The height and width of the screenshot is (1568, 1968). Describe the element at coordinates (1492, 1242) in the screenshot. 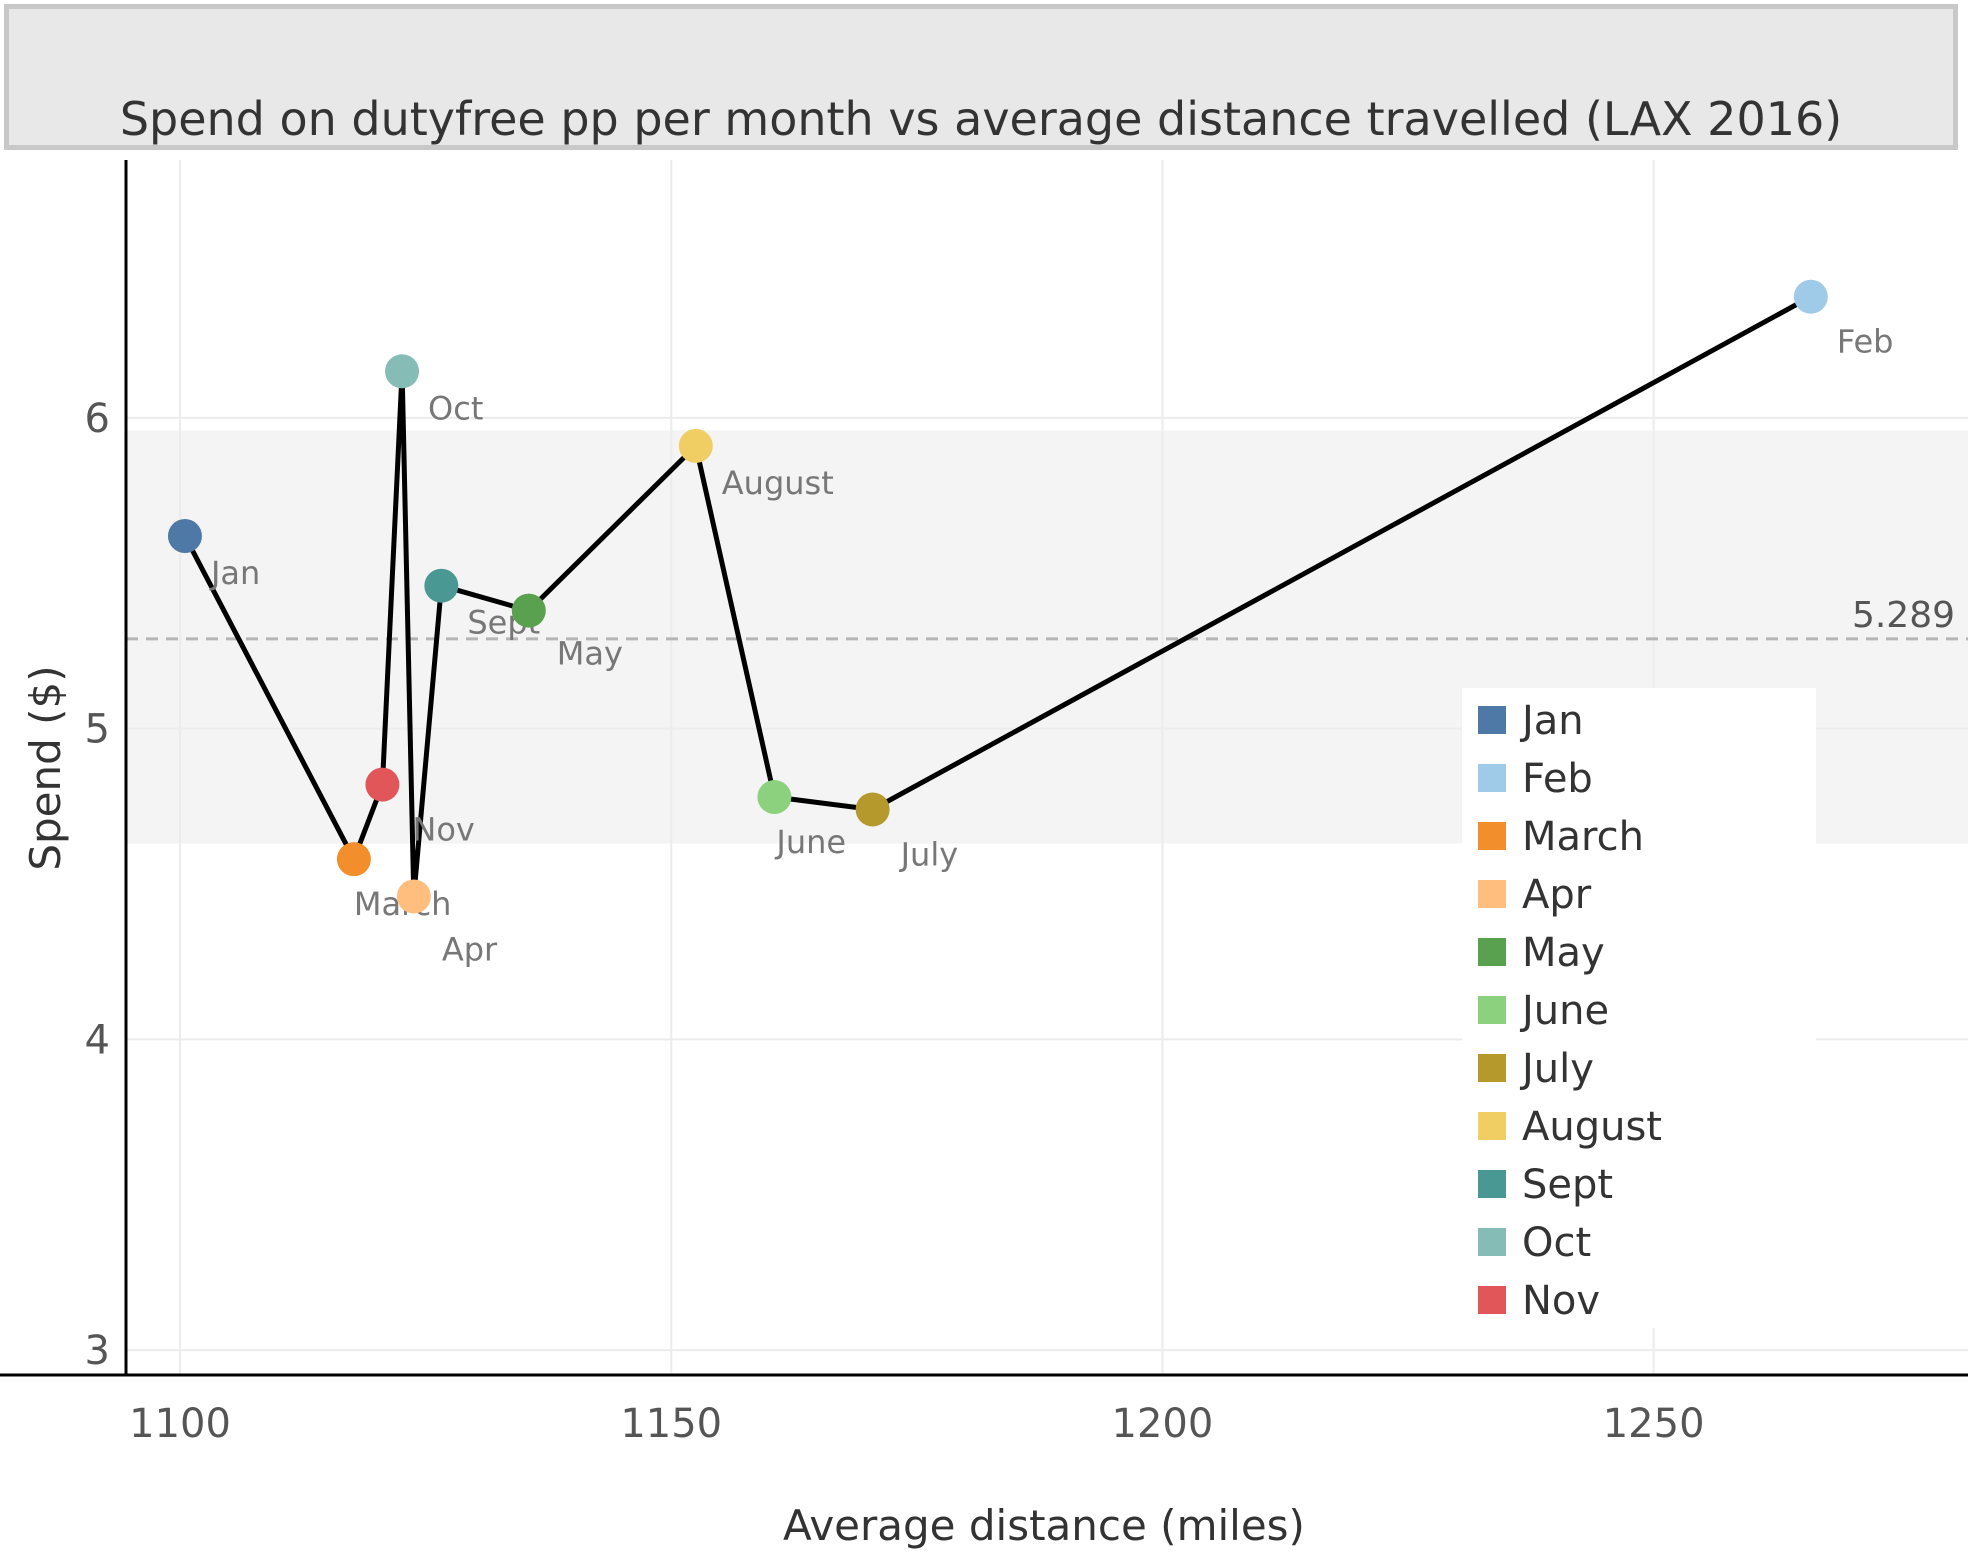

I see `legend-swatch-oct` at that location.